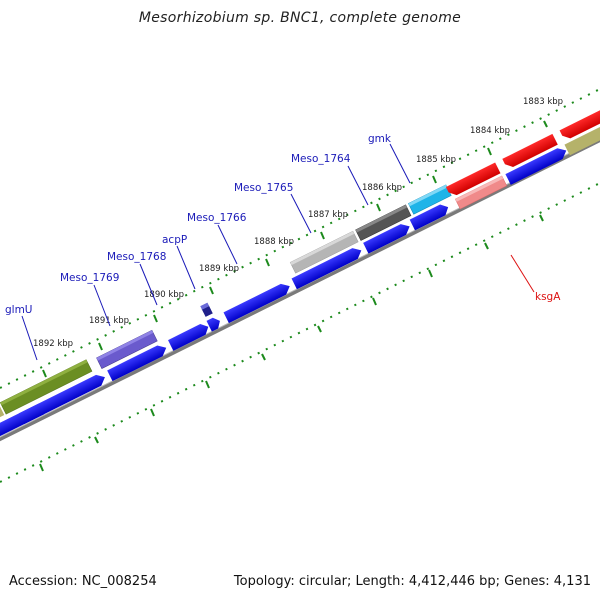 The width and height of the screenshot is (600, 600). Describe the element at coordinates (19, 310) in the screenshot. I see `gene-label-glmU: glmU` at that location.